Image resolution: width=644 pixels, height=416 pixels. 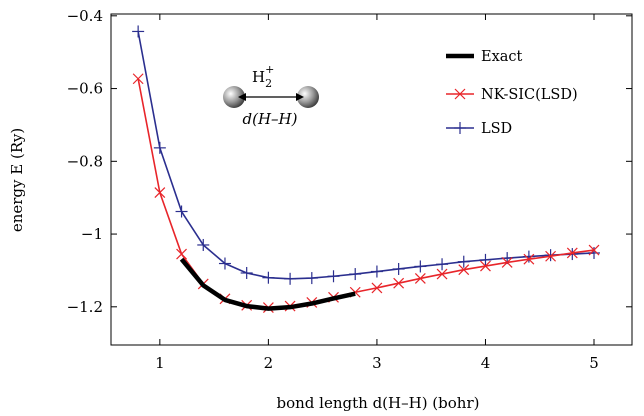 What do you see at coordinates (269, 363) in the screenshot?
I see `x-tick-label: 2` at bounding box center [269, 363].